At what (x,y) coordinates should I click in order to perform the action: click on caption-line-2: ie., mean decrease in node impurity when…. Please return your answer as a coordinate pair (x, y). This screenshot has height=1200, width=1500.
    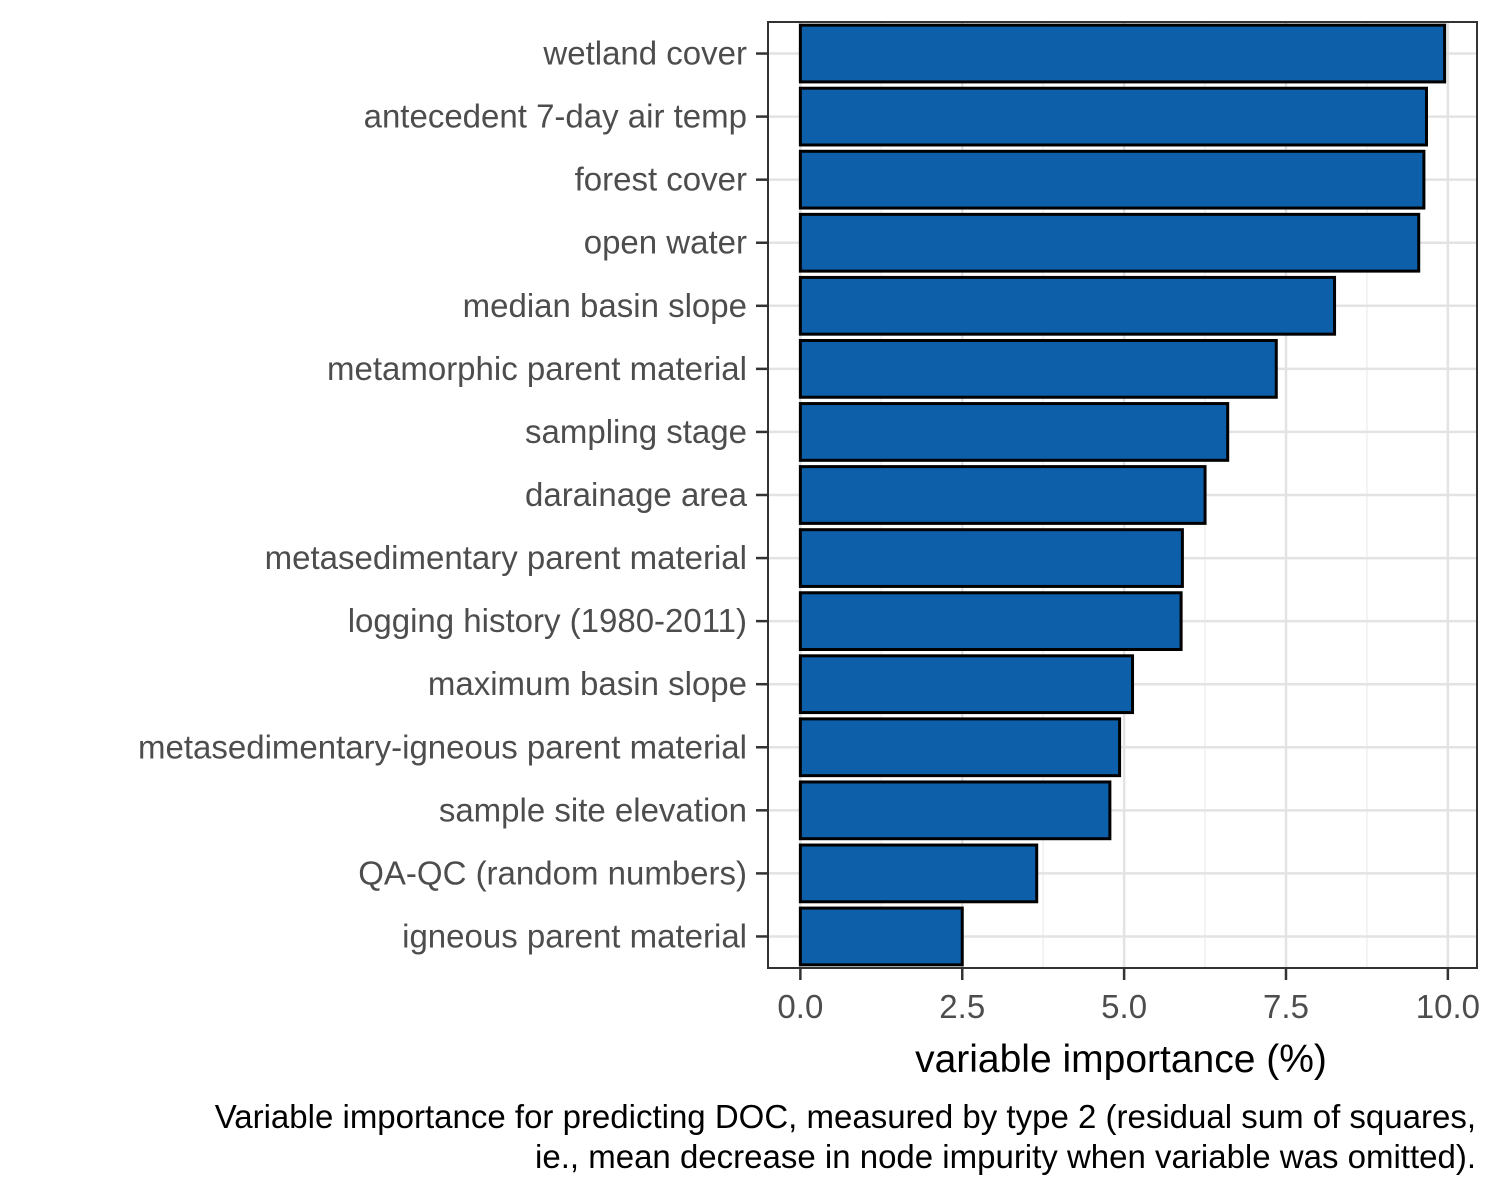
    Looking at the image, I should click on (1005, 1156).